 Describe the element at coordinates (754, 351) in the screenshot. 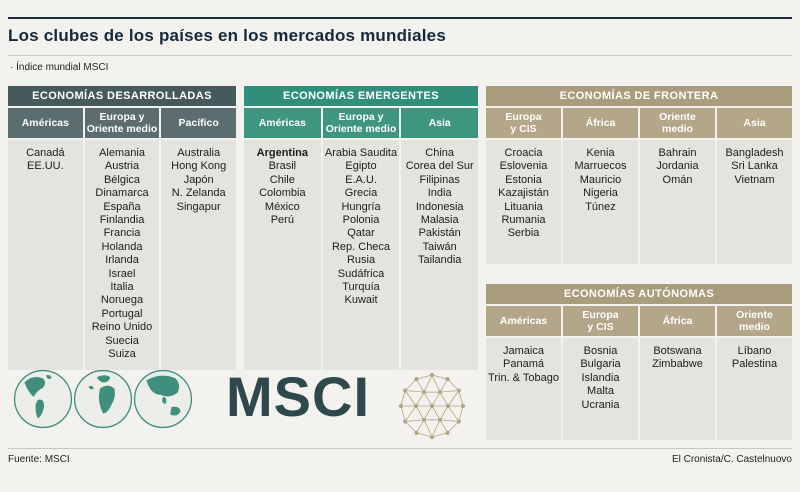

I see `country-label: Líbano` at that location.